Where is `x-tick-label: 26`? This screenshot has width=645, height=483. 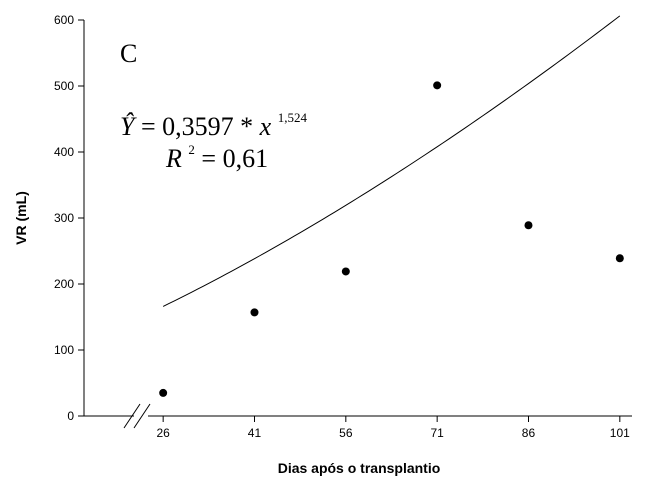 x-tick-label: 26 is located at coordinates (163, 433).